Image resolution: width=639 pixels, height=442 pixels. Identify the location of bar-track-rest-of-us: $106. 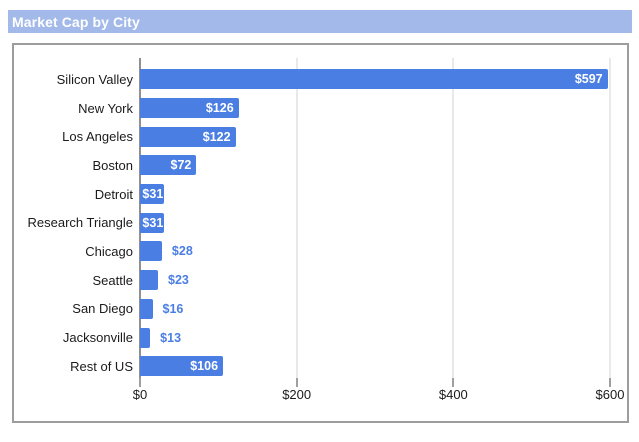
(383, 366).